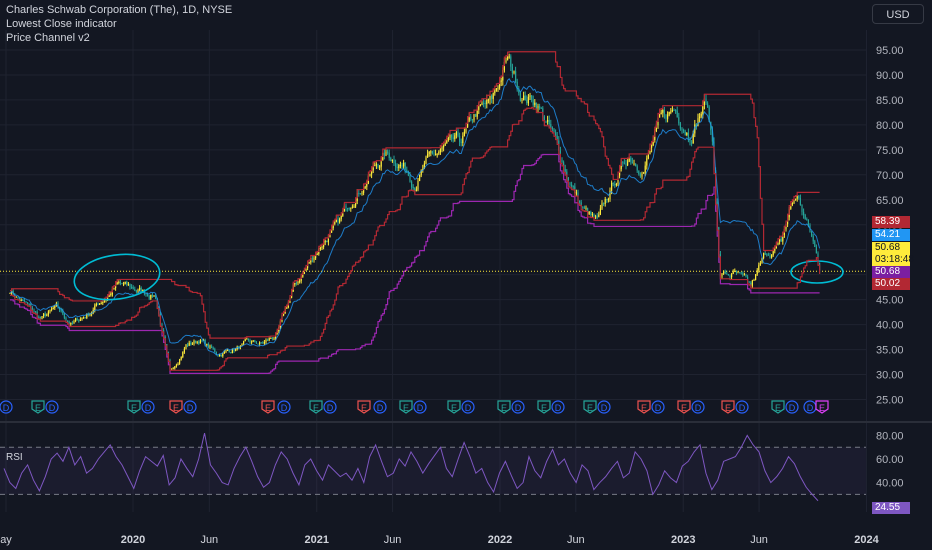 Image resolution: width=932 pixels, height=550 pixels. Describe the element at coordinates (890, 176) in the screenshot. I see `price-tick-label: 70.00` at that location.